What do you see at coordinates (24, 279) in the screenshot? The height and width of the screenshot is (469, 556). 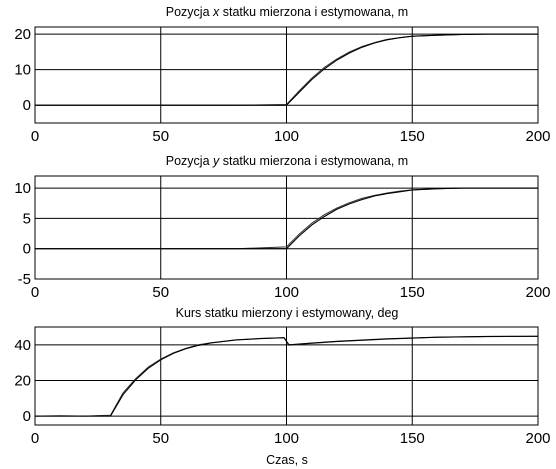 I see `y-y-tick-label: -5` at bounding box center [24, 279].